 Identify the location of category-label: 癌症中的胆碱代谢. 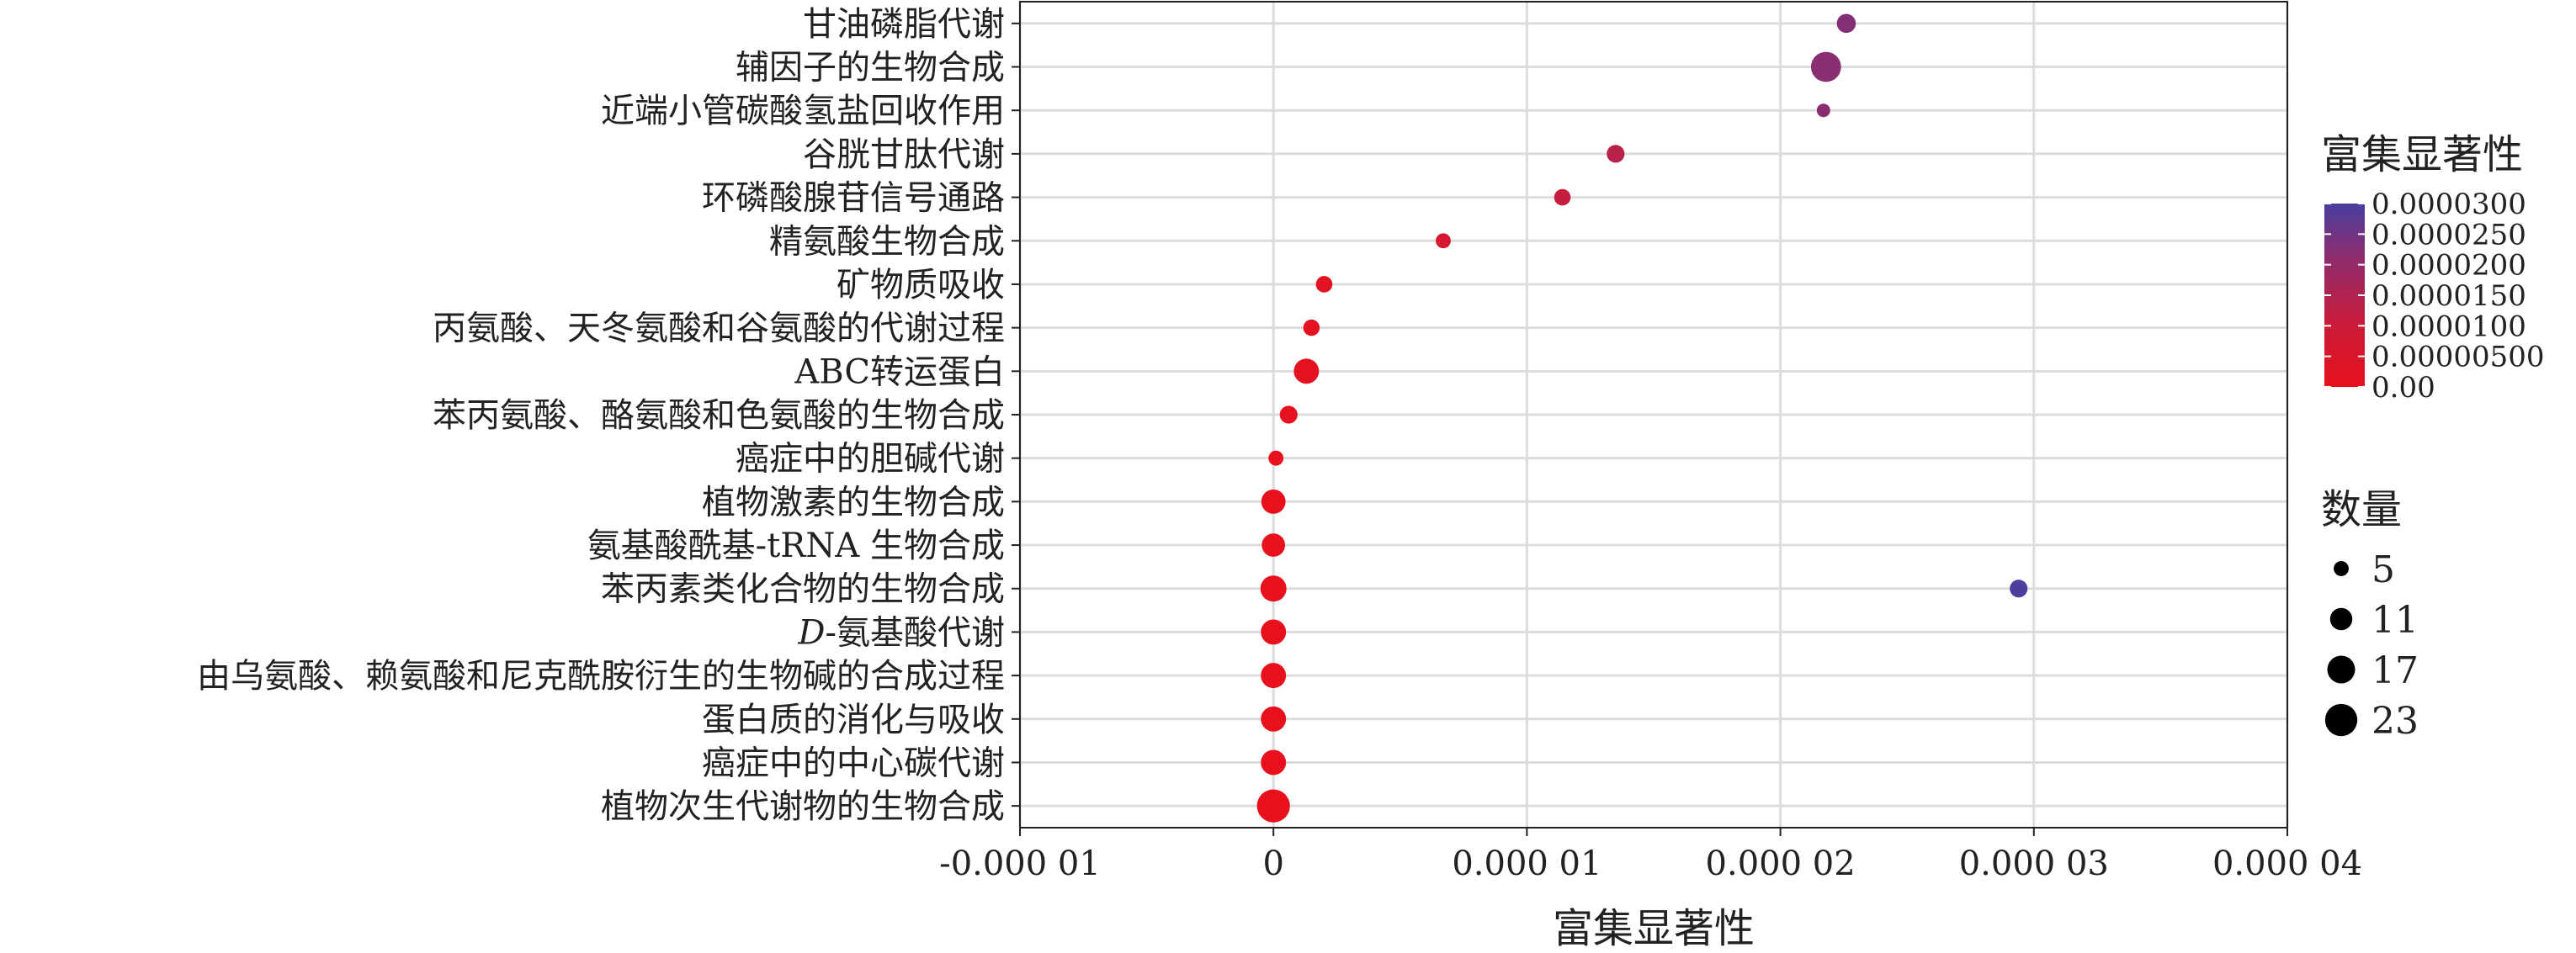
(870, 459).